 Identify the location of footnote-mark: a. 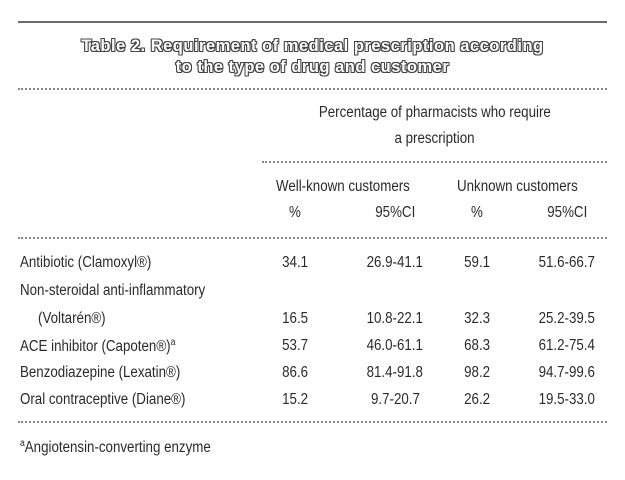
(22, 443).